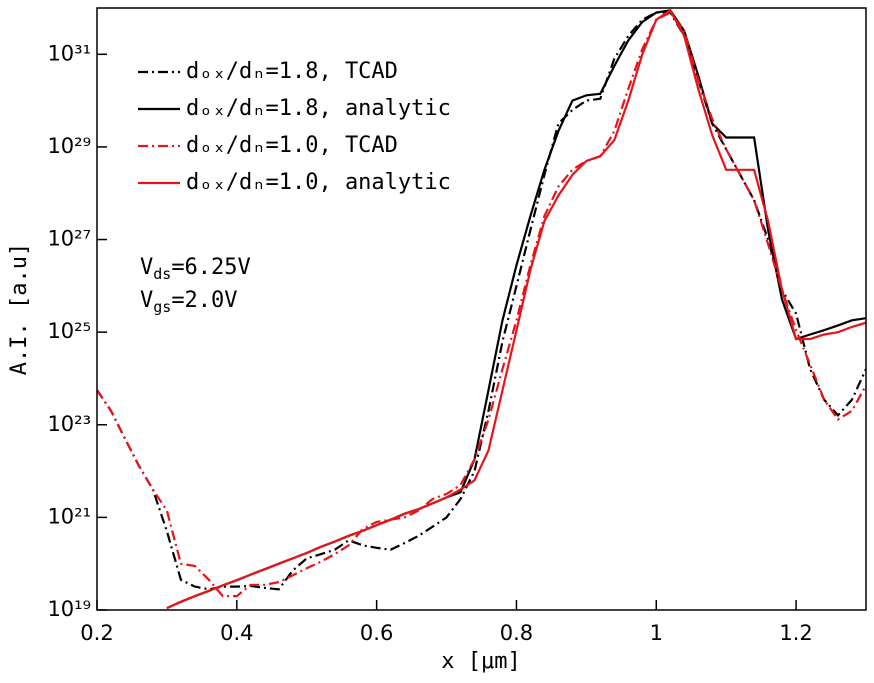 The width and height of the screenshot is (874, 683). What do you see at coordinates (292, 71) in the screenshot?
I see `legend-label: dₒₓ/dₙ=1.8, TCAD` at bounding box center [292, 71].